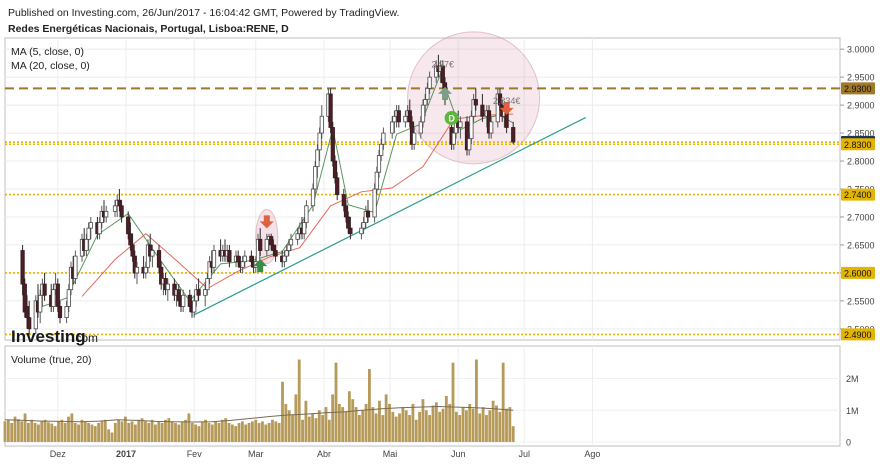  I want to click on logo-wordmark: Investing, so click(48, 336).